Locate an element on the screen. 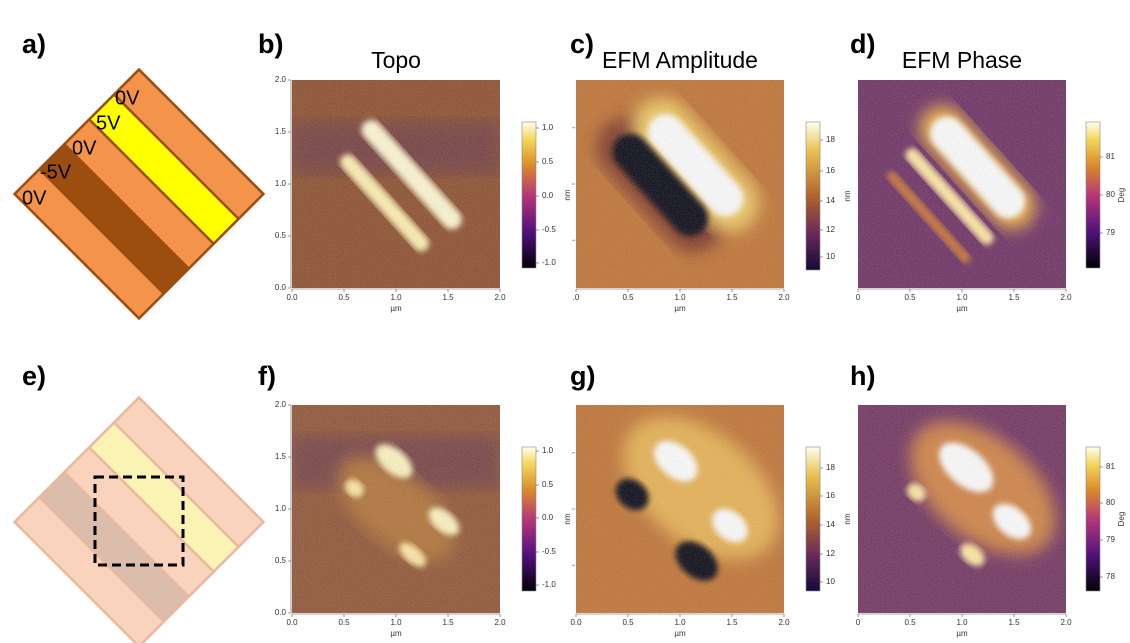 The image size is (1130, 643). y-tick-label: 0.5 is located at coordinates (281, 560).